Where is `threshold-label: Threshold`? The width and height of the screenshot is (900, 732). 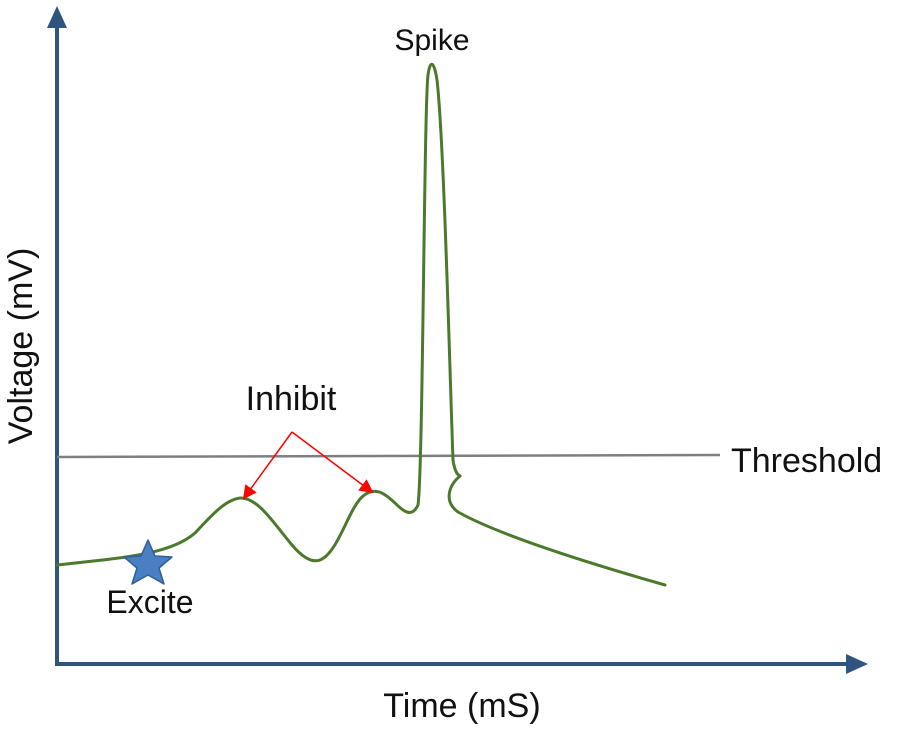 threshold-label: Threshold is located at coordinates (806, 461).